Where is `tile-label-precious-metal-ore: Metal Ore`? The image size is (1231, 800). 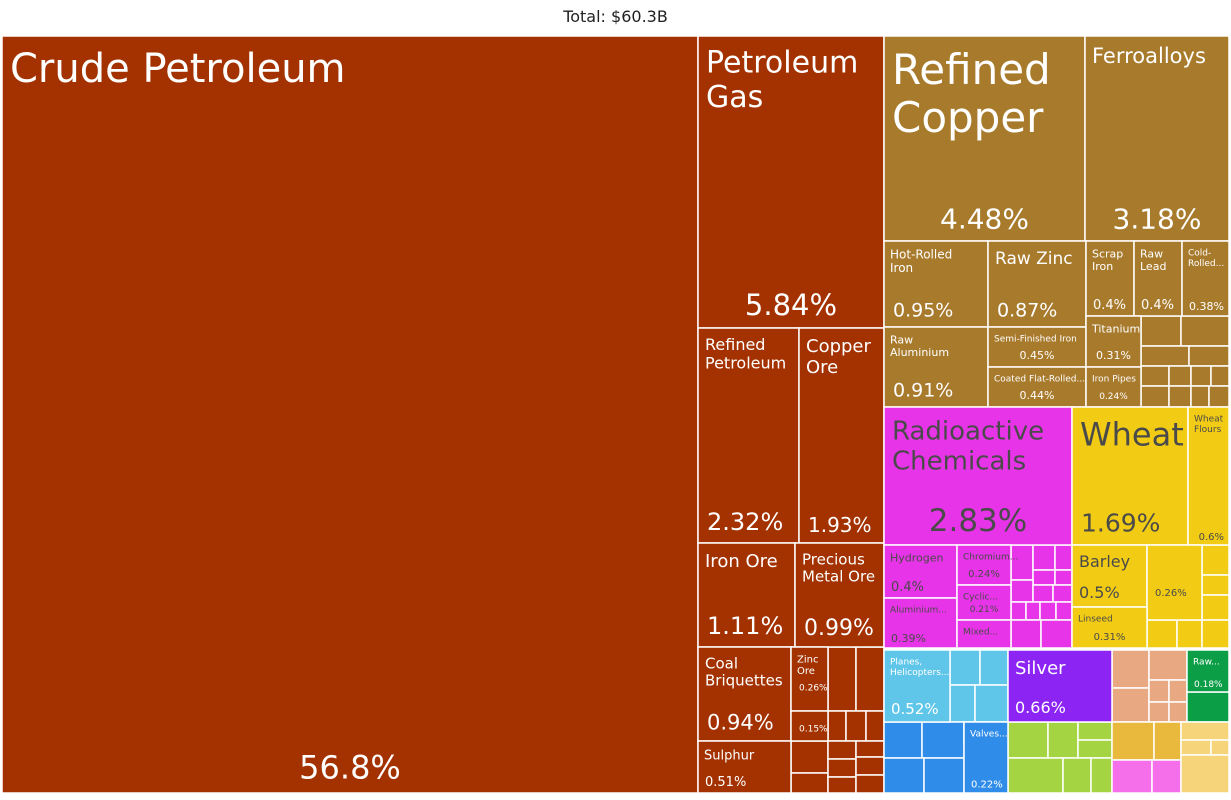 tile-label-precious-metal-ore: Metal Ore is located at coordinates (838, 577).